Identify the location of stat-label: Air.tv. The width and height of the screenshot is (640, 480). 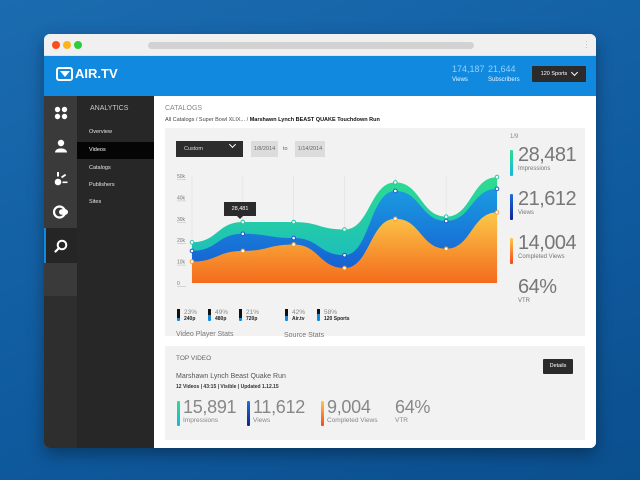
(298, 319).